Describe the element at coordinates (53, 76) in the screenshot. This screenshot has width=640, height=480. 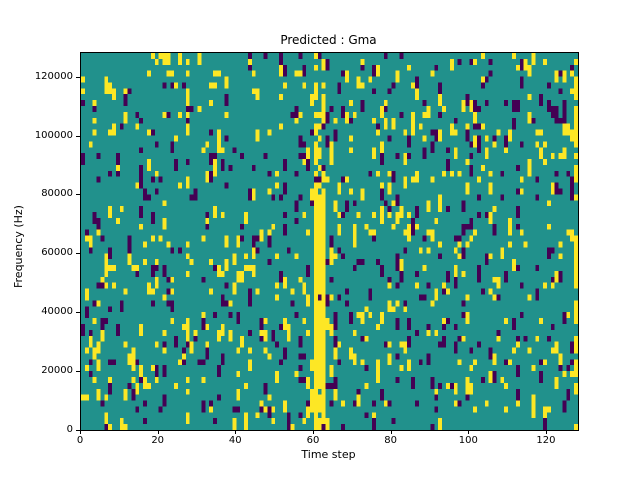
I see `y-tick-label: 120000` at that location.